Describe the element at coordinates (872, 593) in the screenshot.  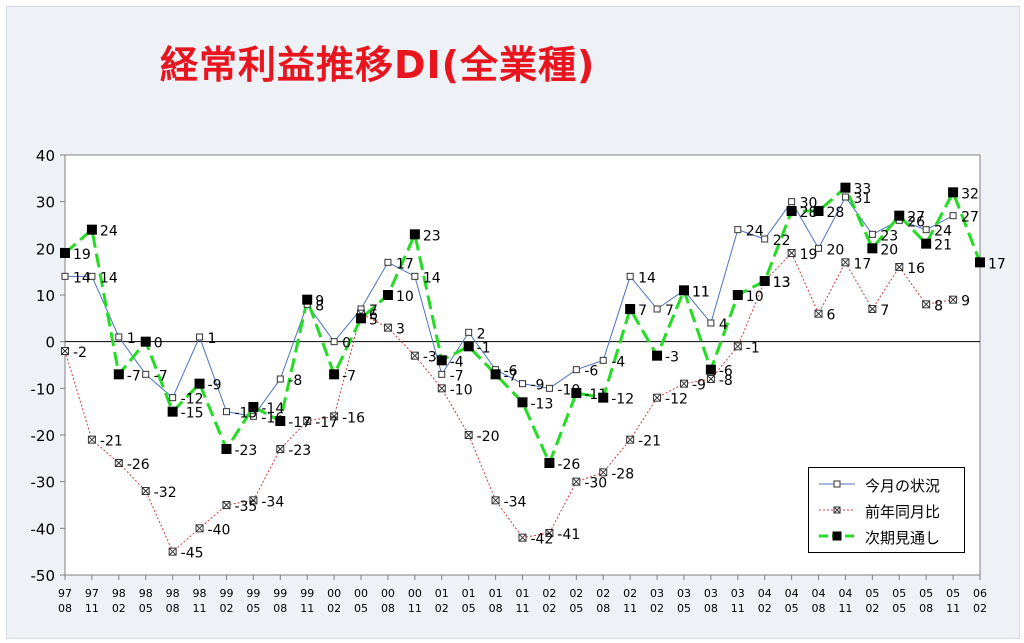
I see `x-tick-label-year: 05` at that location.